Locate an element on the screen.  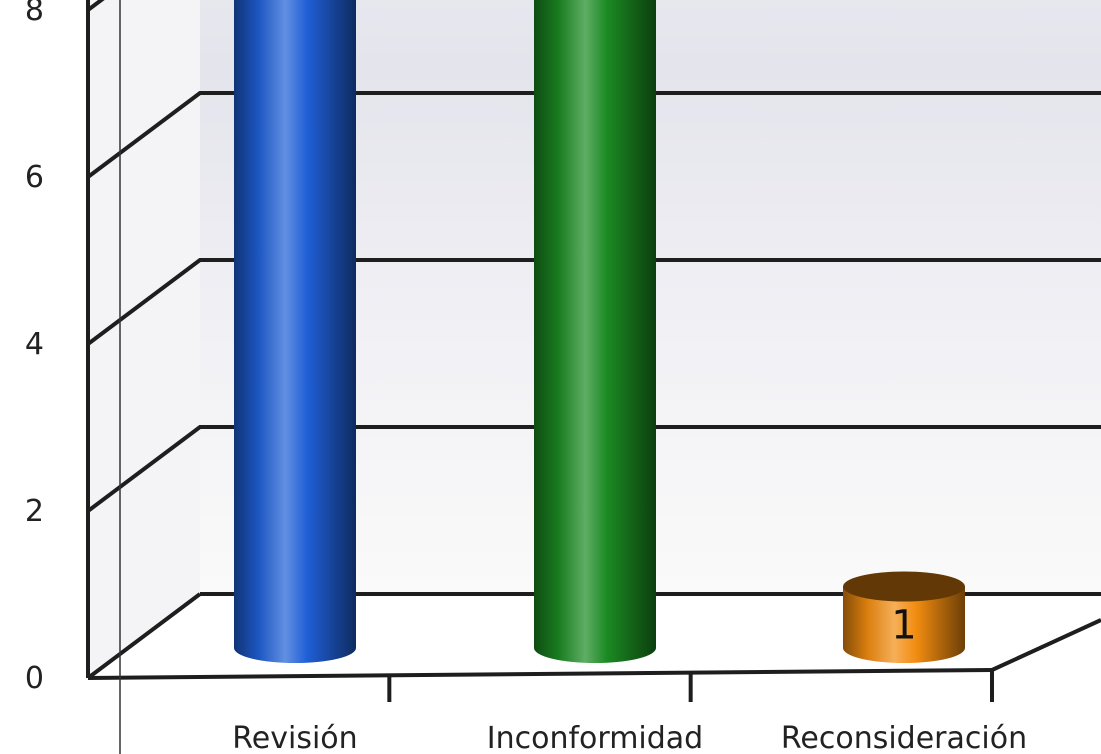
x-category-label: Reconsideración is located at coordinates (904, 737).